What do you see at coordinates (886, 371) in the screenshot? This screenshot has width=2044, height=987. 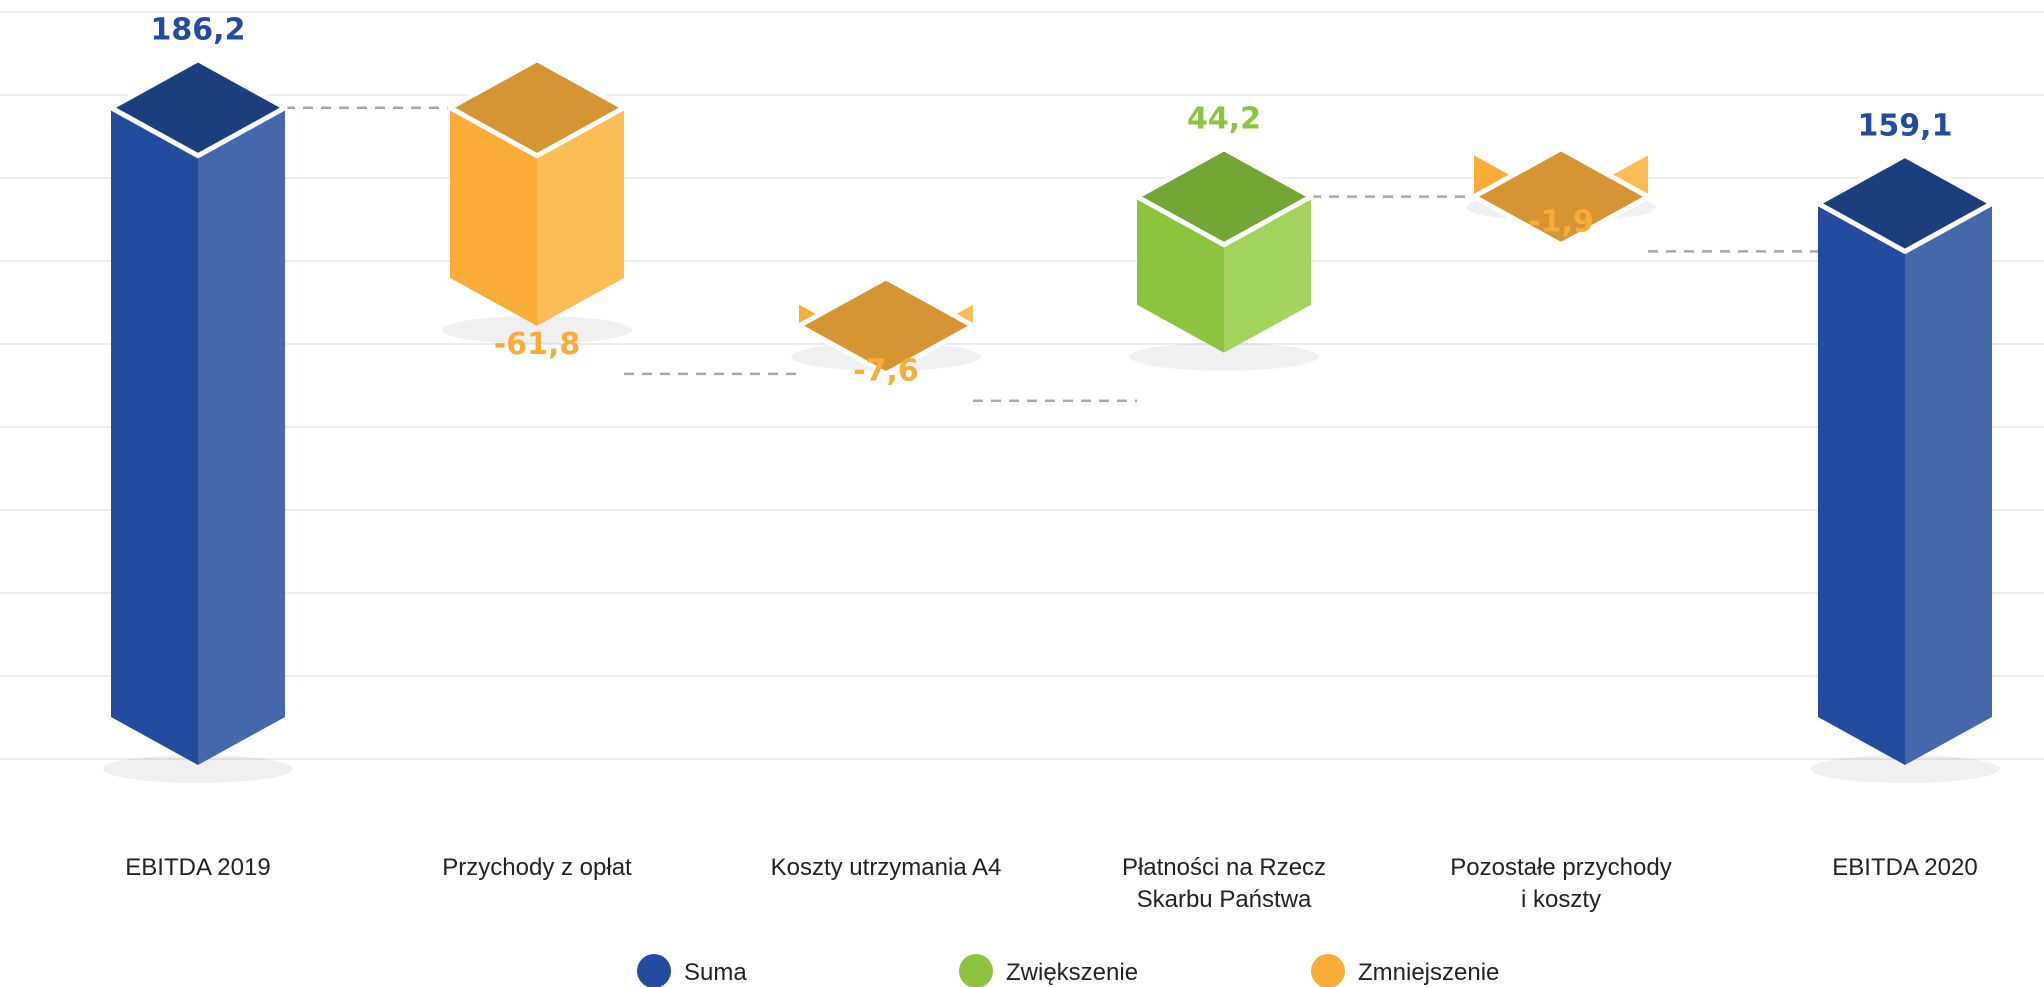 I see `value-label: -7,6` at bounding box center [886, 371].